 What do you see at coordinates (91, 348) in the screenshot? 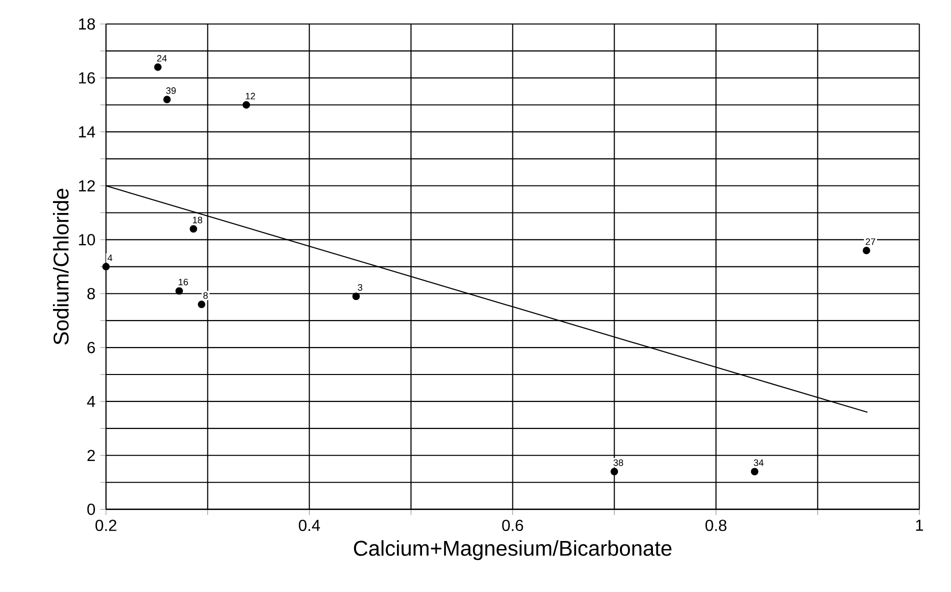
I see `y-tick-label: 6` at bounding box center [91, 348].